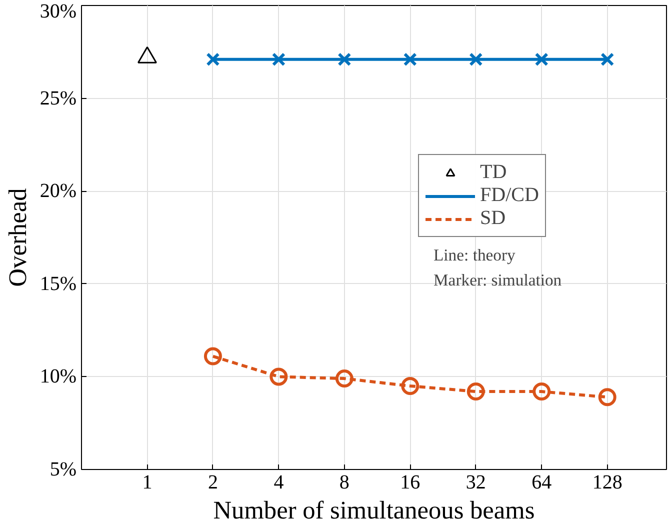 The image size is (670, 527). Describe the element at coordinates (58, 283) in the screenshot. I see `y-tick-label: 15%` at that location.